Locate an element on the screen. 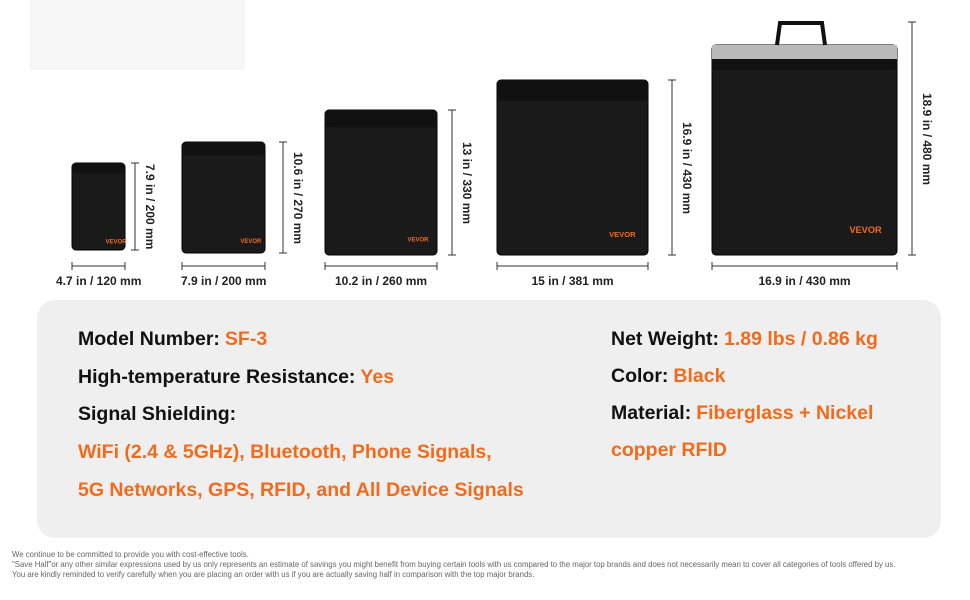 Image resolution: width=970 pixels, height=600 pixels. spec-label: Net Weight: is located at coordinates (665, 339).